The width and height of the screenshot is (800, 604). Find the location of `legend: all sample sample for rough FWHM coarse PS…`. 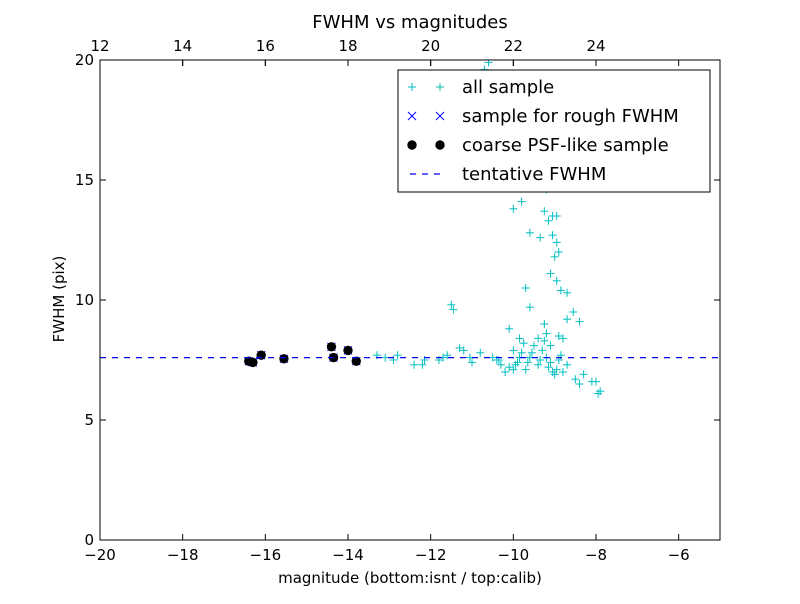

legend: all sample sample for rough FWHM coarse PS… is located at coordinates (554, 131).